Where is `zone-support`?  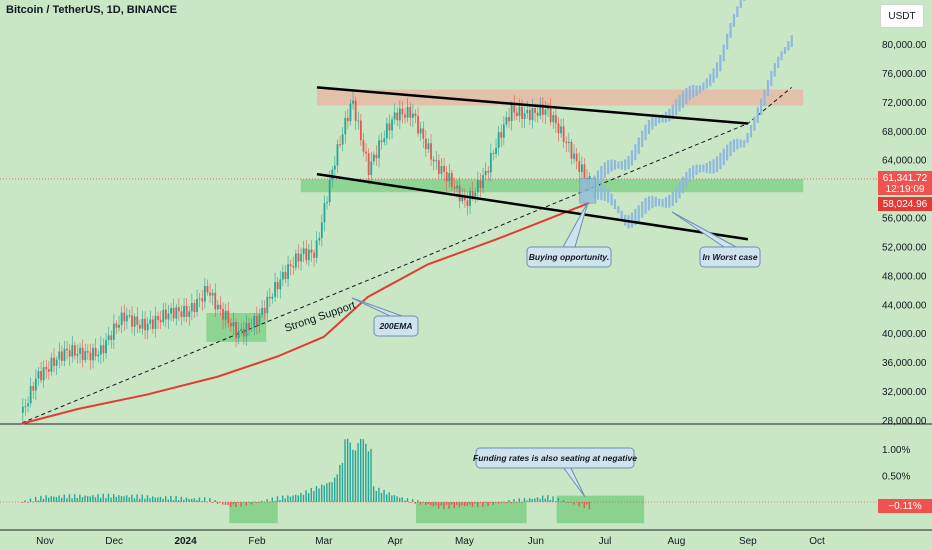
zone-support is located at coordinates (552, 186).